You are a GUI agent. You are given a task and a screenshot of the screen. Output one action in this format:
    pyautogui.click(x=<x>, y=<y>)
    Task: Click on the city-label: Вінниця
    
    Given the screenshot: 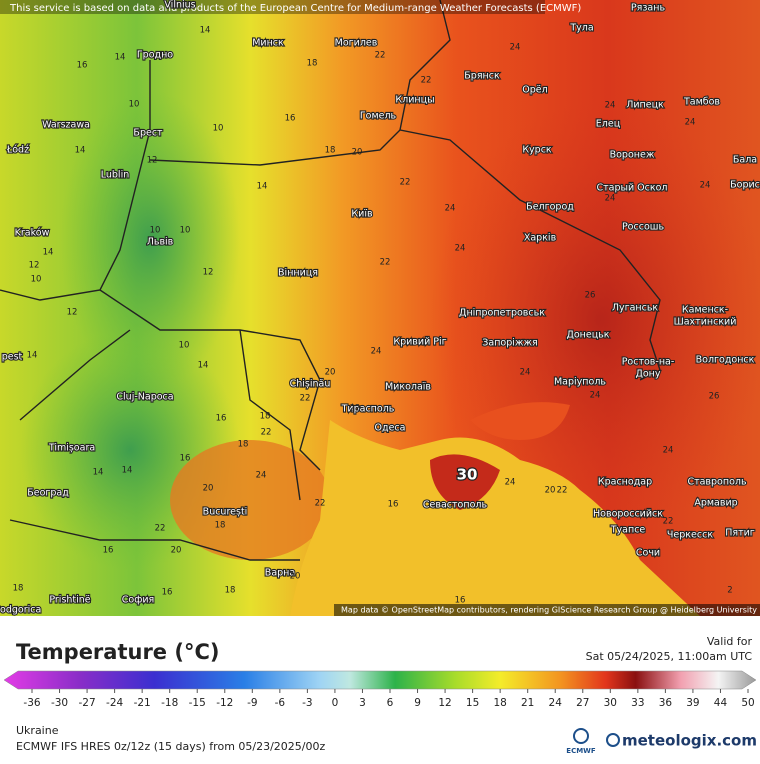 What is the action you would take?
    pyautogui.click(x=298, y=273)
    